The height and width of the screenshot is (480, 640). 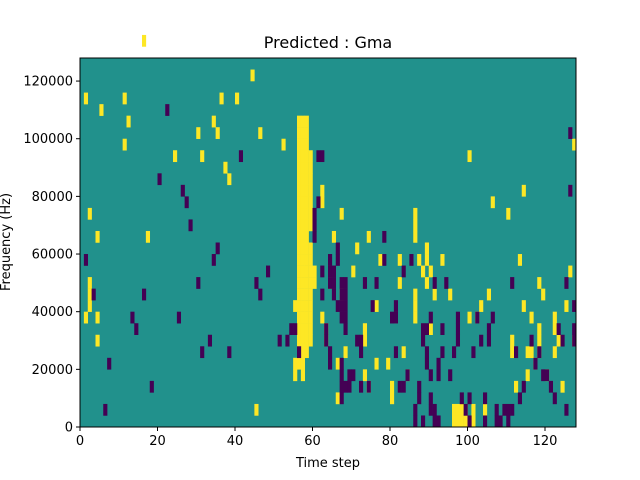 What do you see at coordinates (312, 441) in the screenshot?
I see `x-tick-label: 60` at bounding box center [312, 441].